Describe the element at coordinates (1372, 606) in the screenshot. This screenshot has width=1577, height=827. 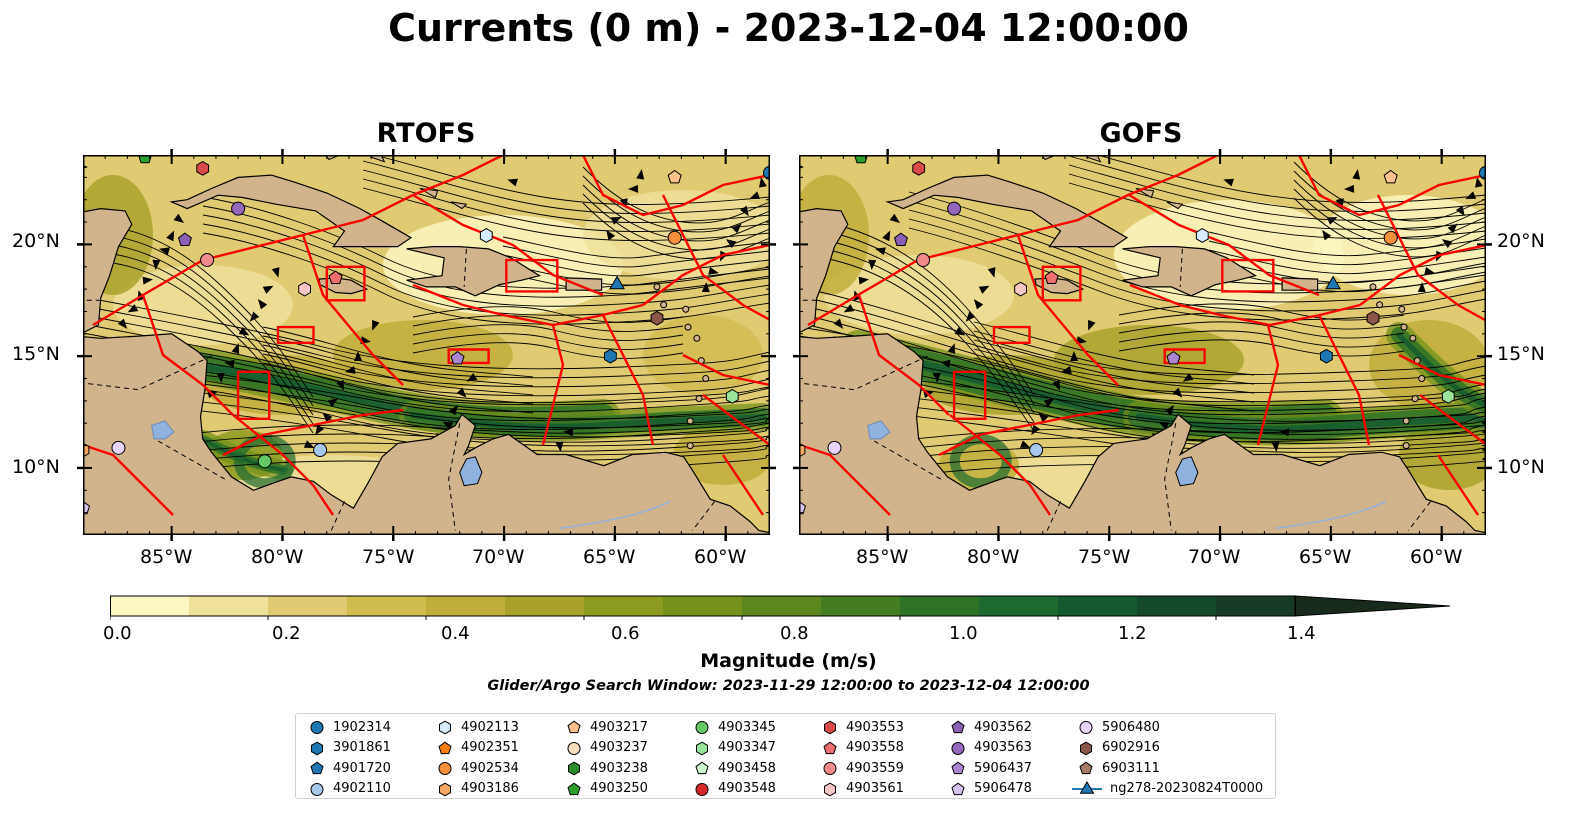
I see `colorbar-extend-arrow` at that location.